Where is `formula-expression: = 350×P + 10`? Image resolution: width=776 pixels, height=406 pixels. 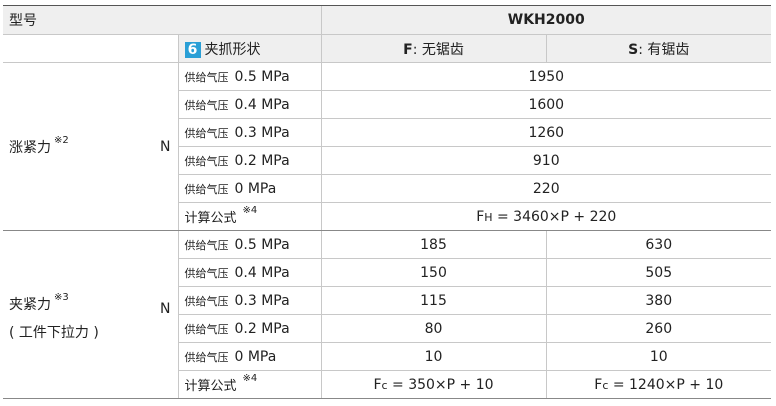 formula-expression: = 350×P + 10 is located at coordinates (440, 384).